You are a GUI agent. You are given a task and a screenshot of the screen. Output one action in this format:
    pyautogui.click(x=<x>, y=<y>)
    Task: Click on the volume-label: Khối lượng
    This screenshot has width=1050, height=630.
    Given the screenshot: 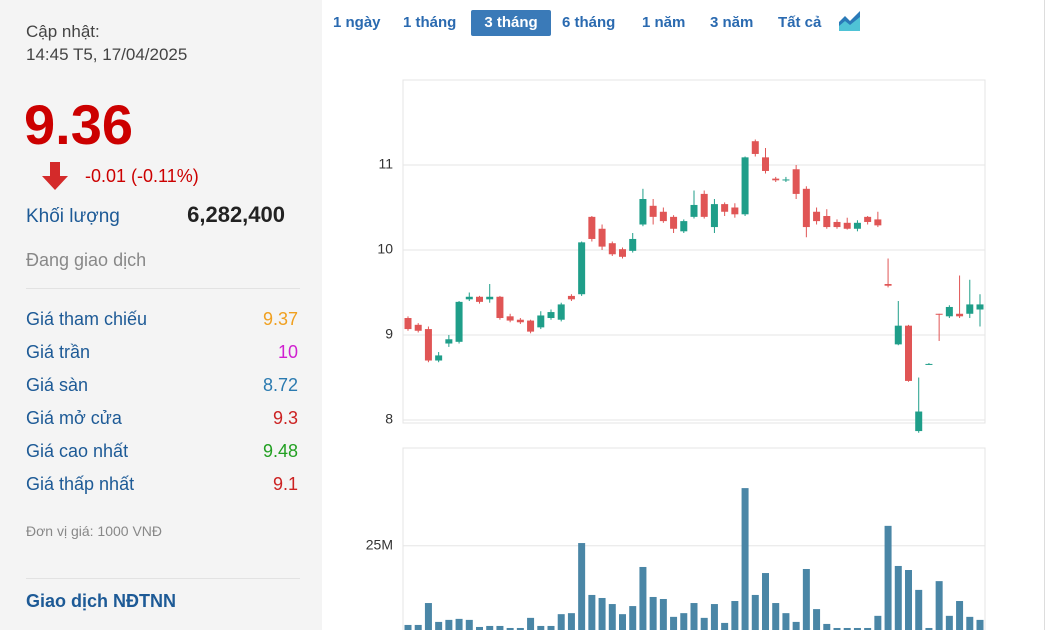 What is the action you would take?
    pyautogui.click(x=73, y=216)
    